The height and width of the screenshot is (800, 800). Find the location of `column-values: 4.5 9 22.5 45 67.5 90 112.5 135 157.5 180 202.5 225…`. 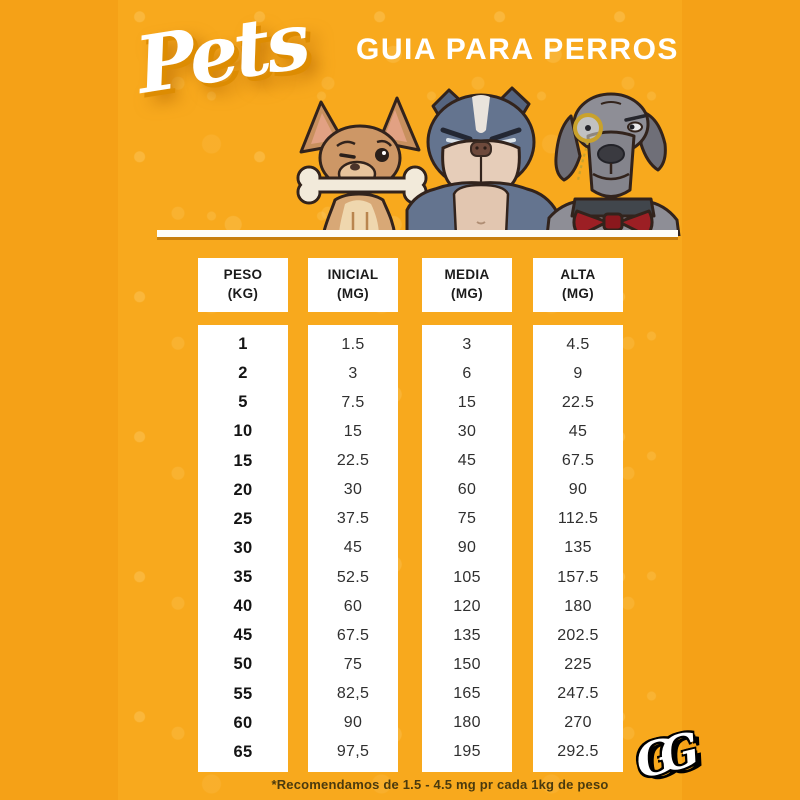

column-values: 4.5 9 22.5 45 67.5 90 112.5 135 157.5 180 202.5 225… is located at coordinates (578, 548).